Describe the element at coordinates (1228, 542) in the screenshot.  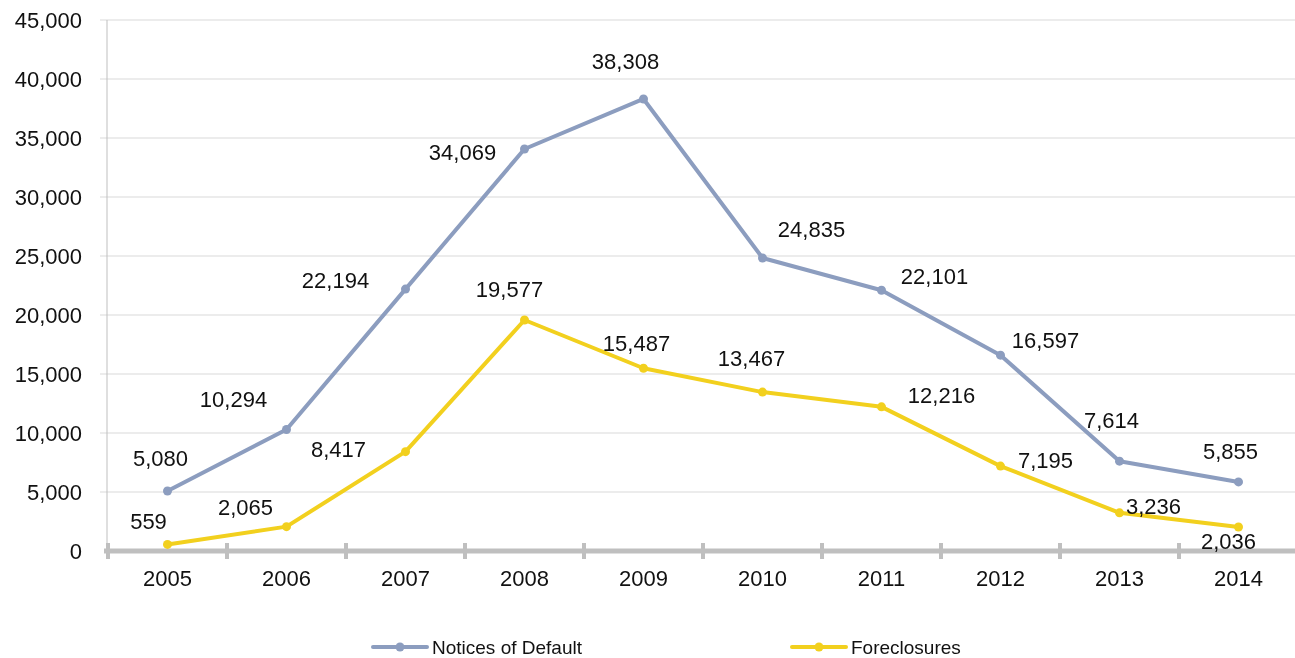
I see `data-label: 2,036` at that location.